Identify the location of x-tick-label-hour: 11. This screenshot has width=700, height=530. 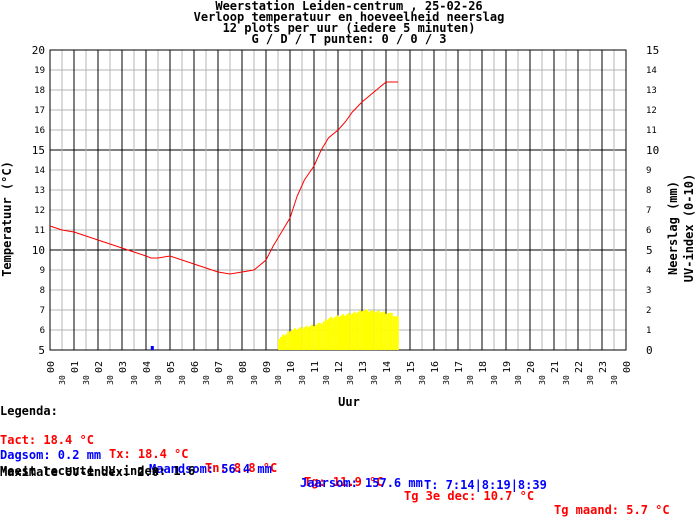
(315, 367).